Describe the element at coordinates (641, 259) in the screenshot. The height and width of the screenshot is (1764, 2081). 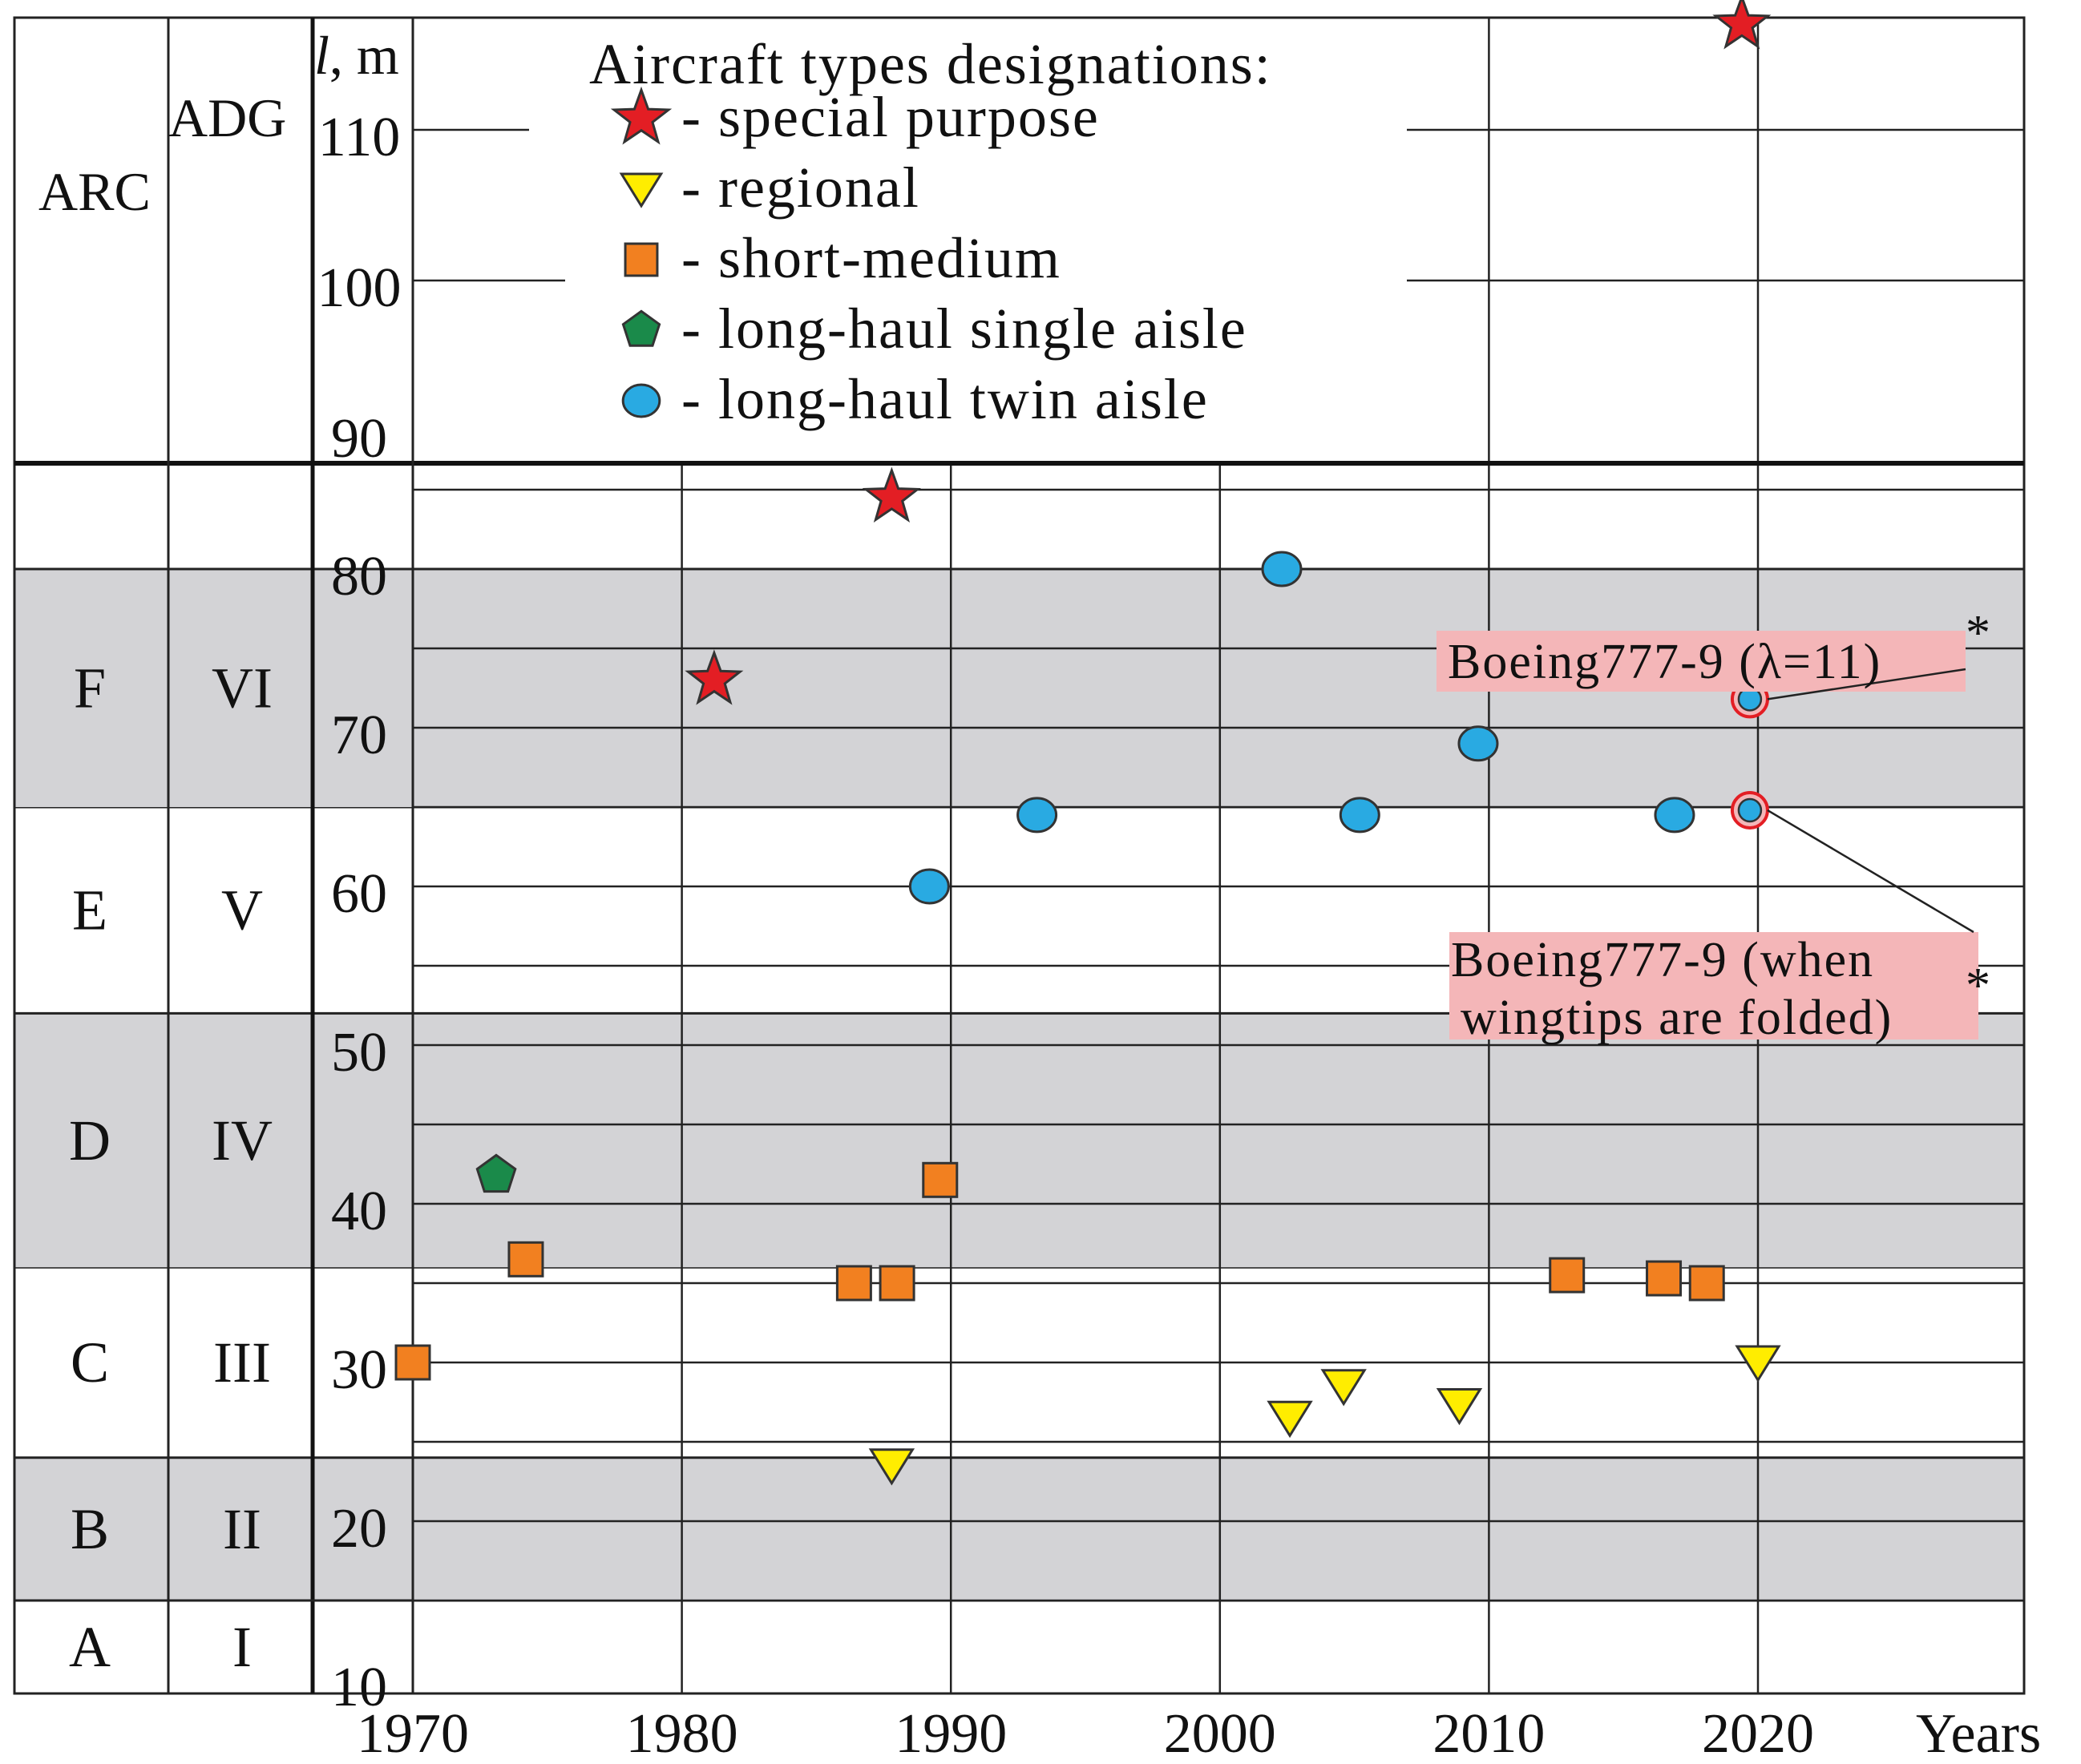
I see `legend-marker-square` at that location.